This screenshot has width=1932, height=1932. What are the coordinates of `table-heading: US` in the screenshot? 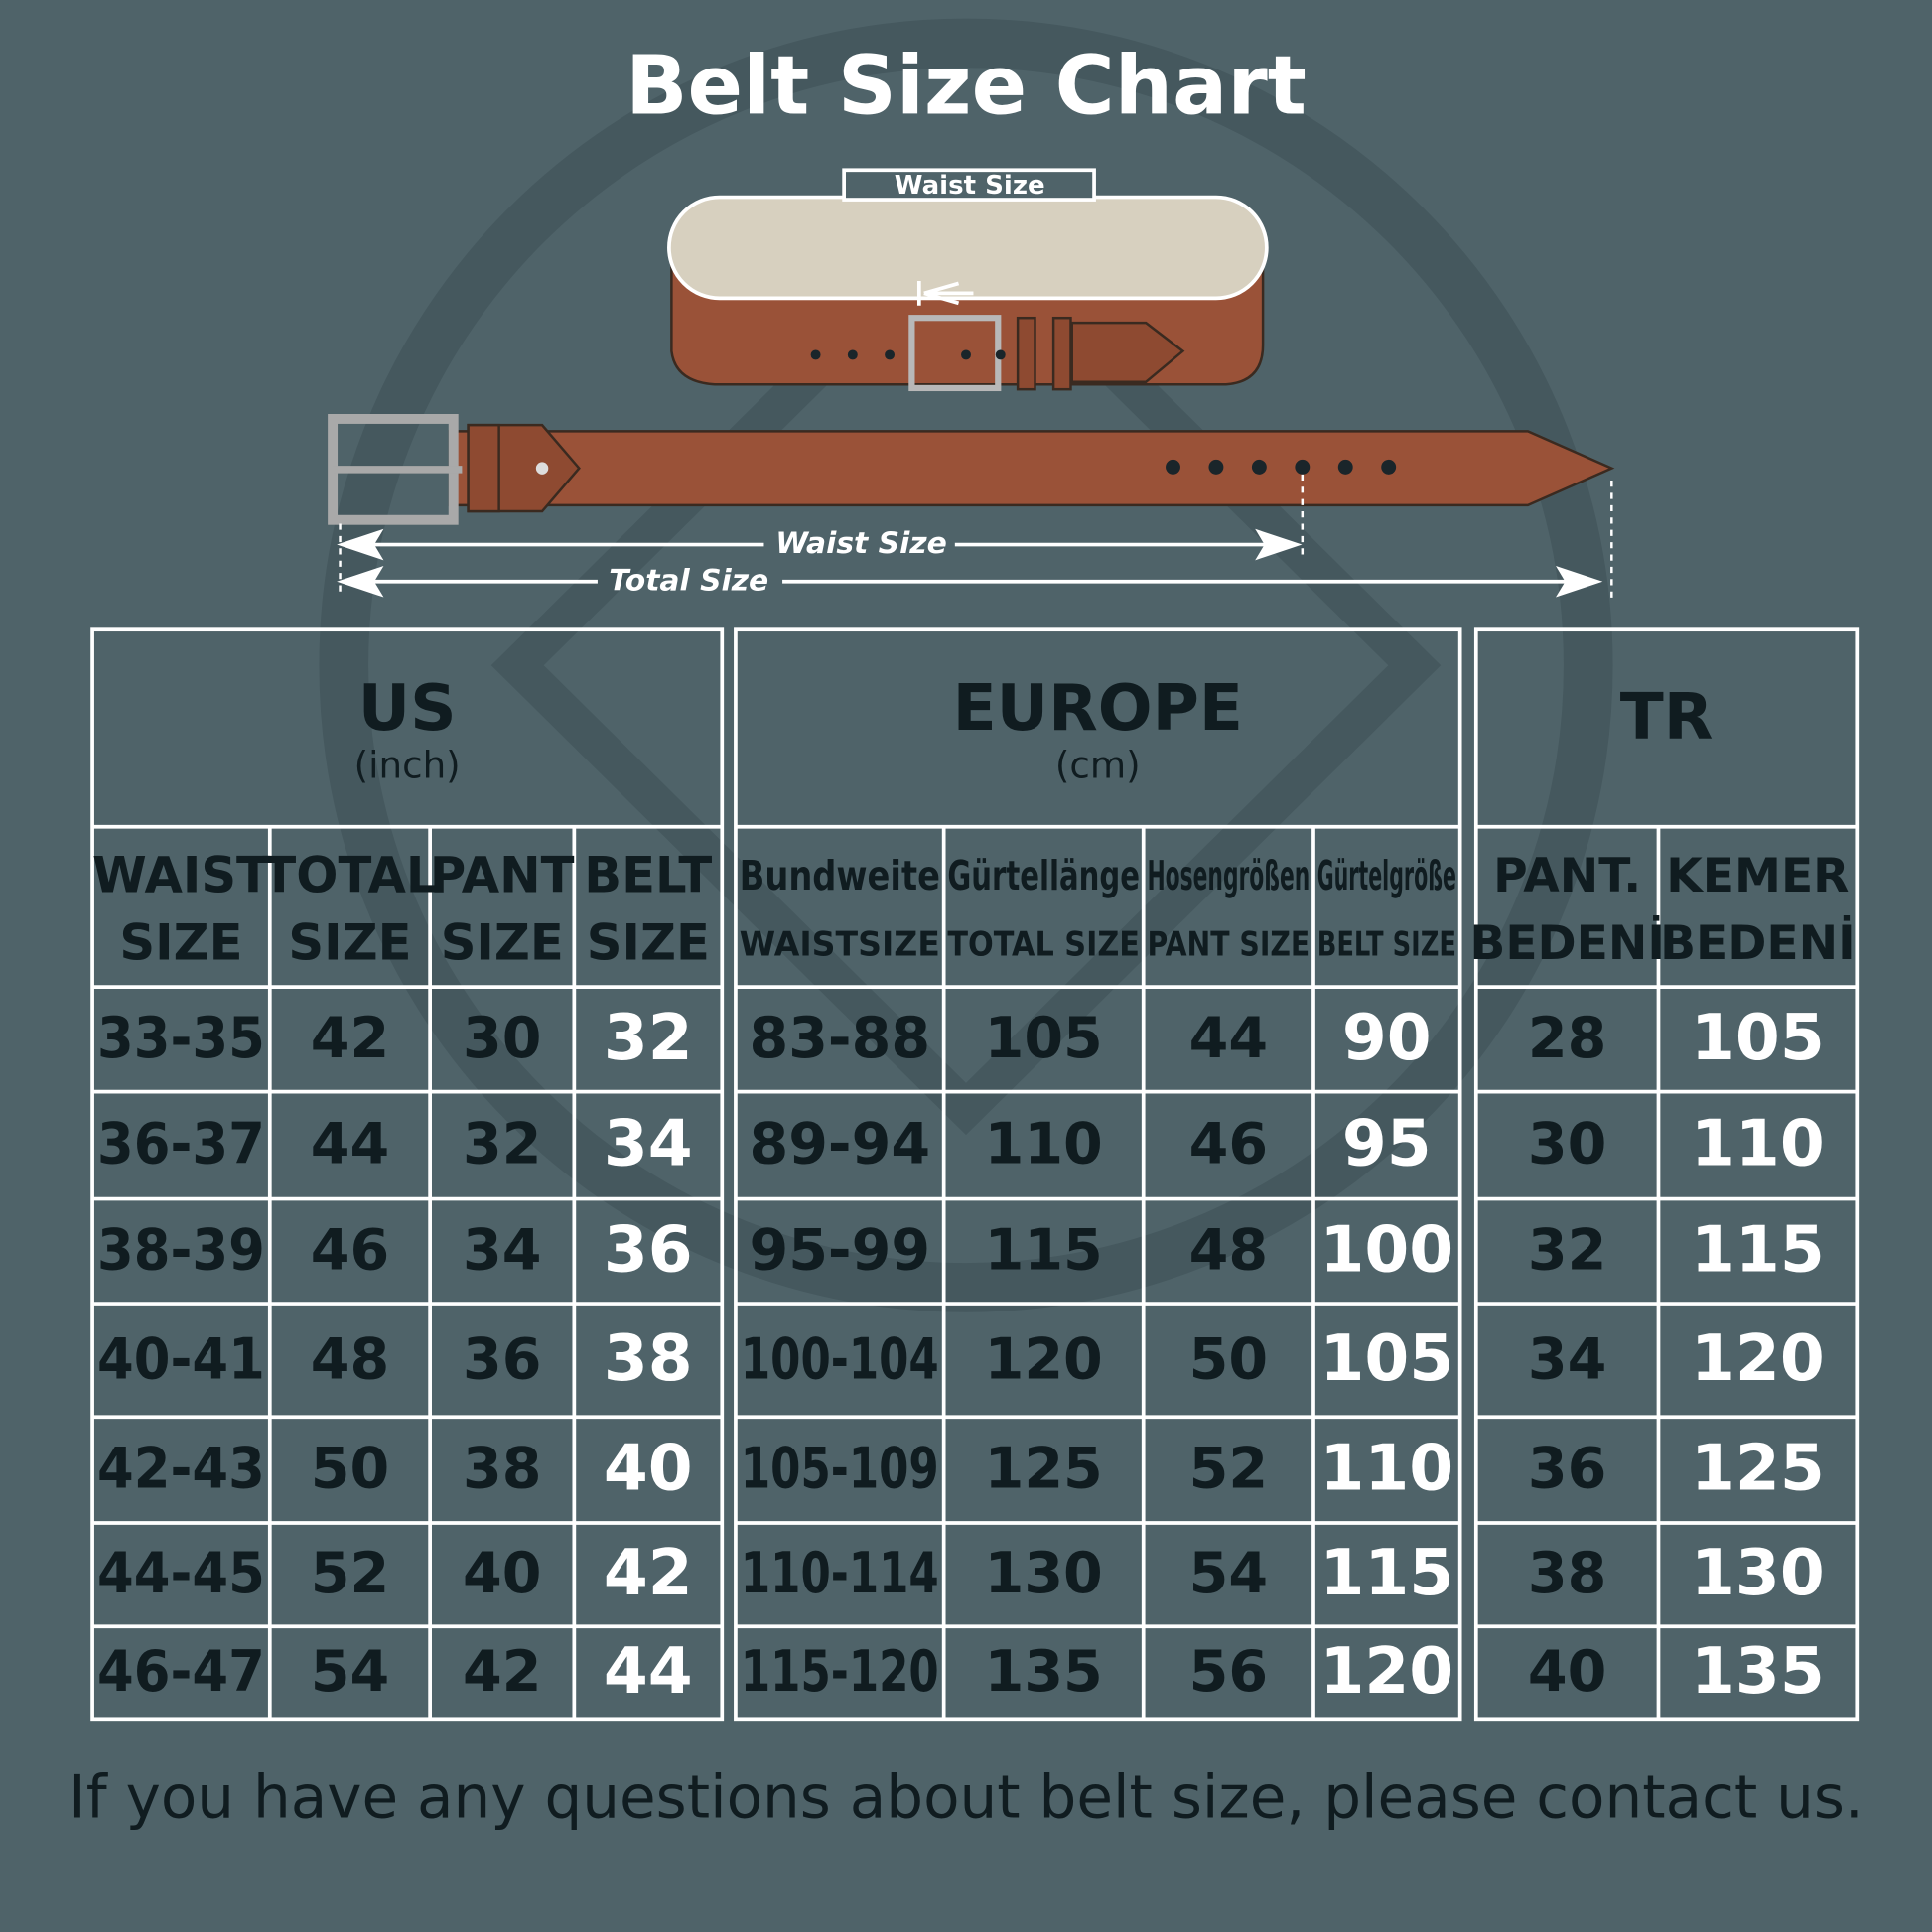 It's located at (407, 708).